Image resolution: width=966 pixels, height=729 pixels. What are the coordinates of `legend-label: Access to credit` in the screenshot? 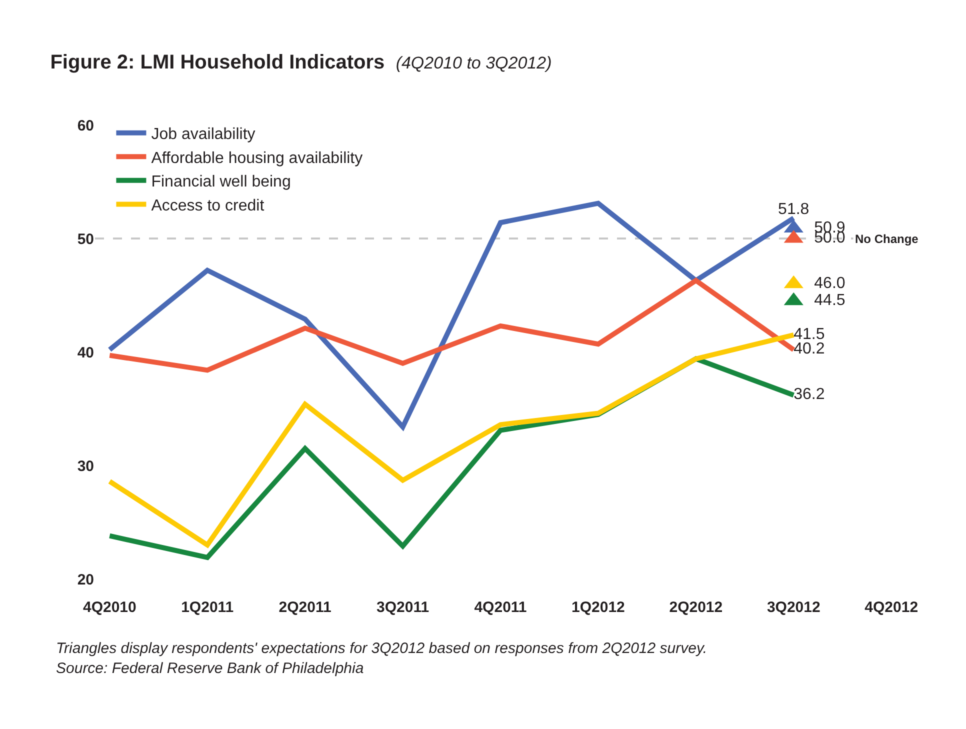 It's located at (208, 205).